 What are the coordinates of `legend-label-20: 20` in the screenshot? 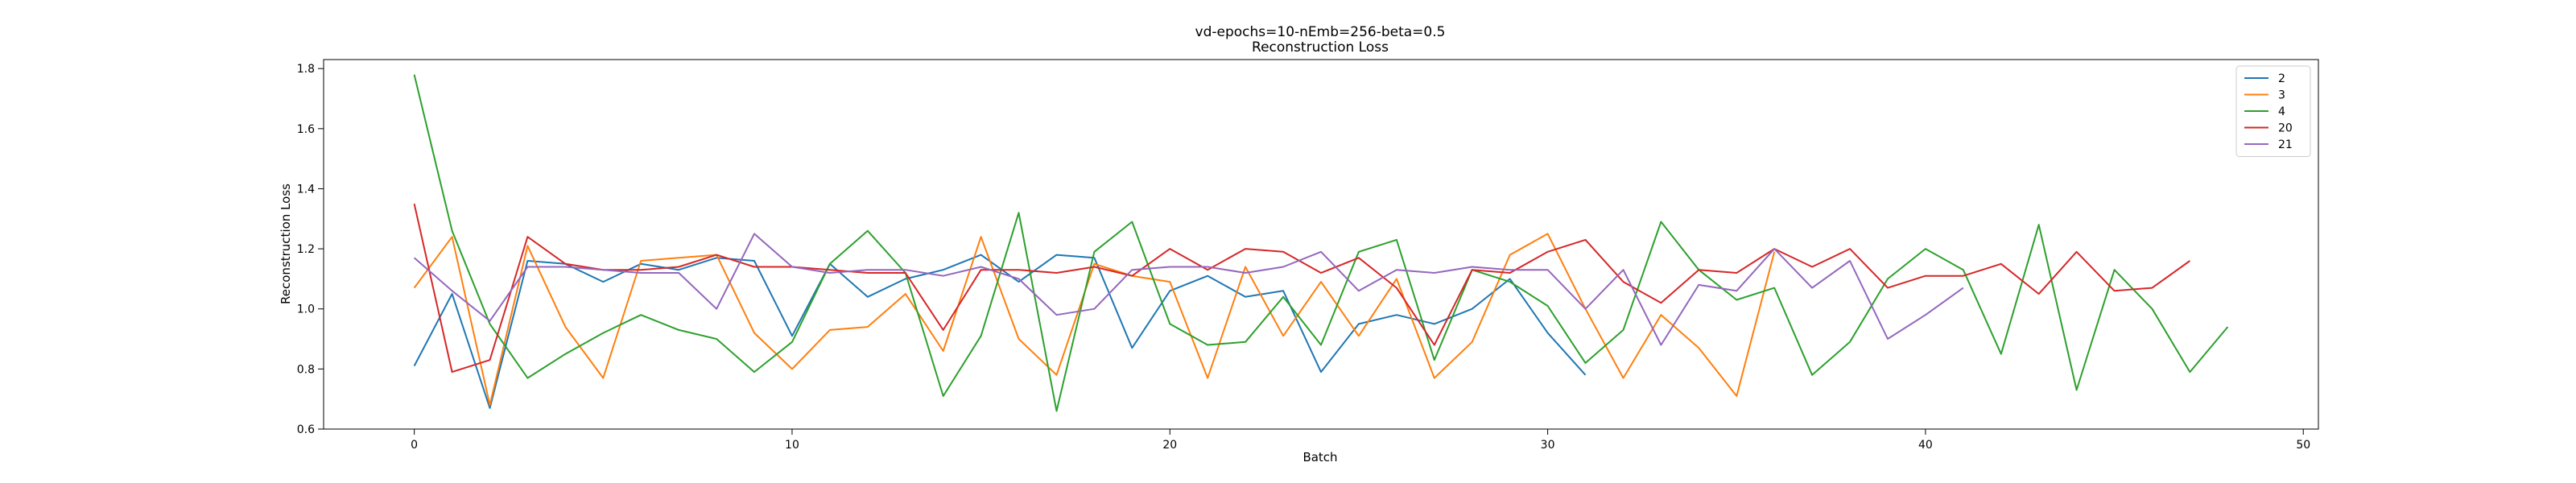 It's located at (2285, 128).